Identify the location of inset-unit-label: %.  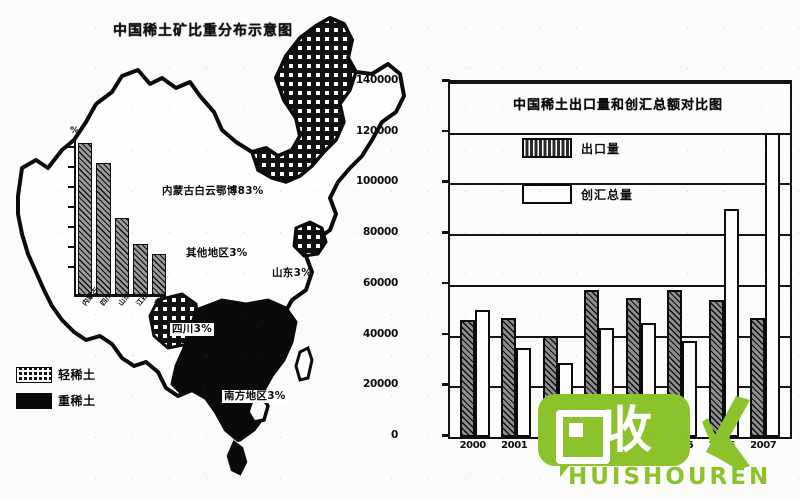
(75, 131).